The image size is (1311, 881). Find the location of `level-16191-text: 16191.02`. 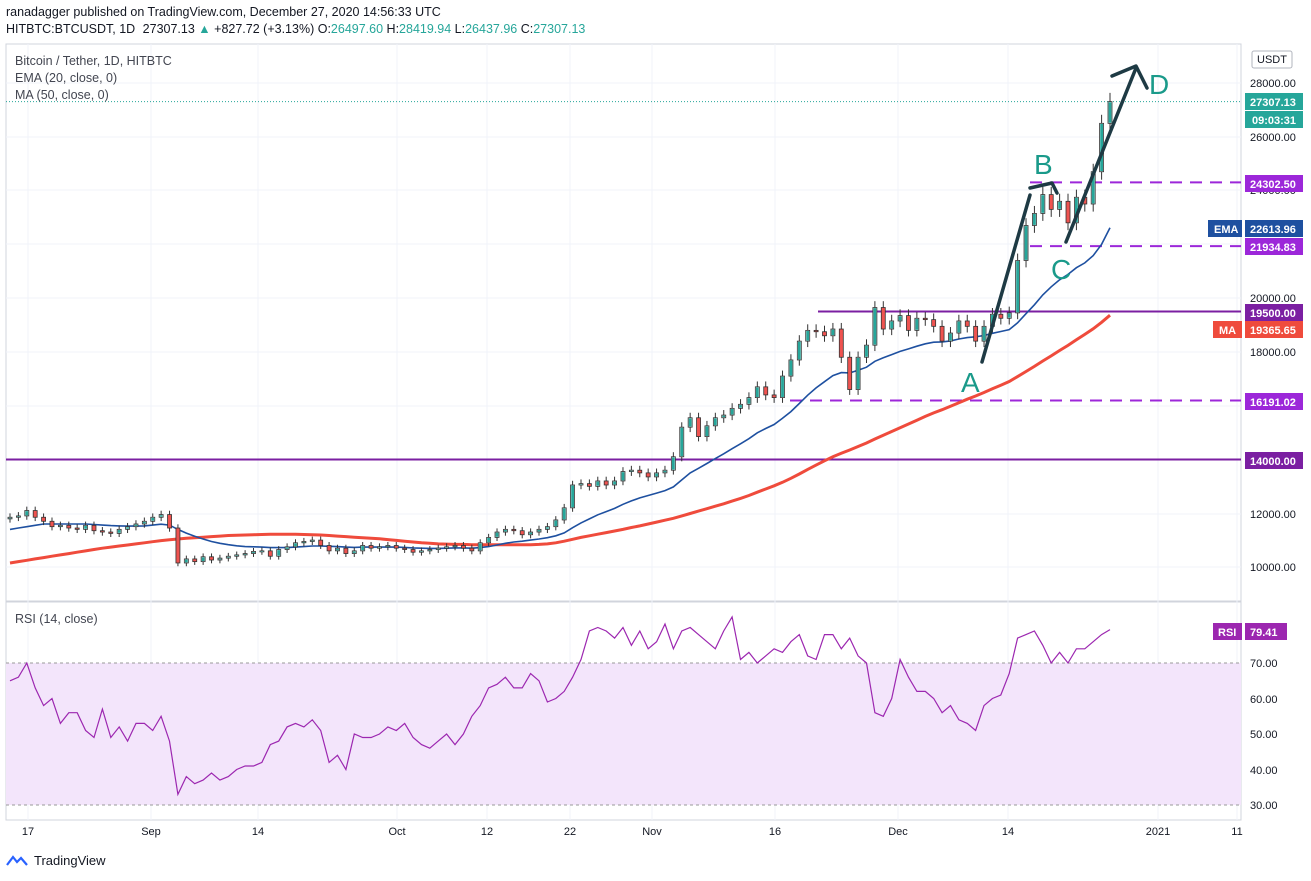

level-16191-text: 16191.02 is located at coordinates (1273, 403).